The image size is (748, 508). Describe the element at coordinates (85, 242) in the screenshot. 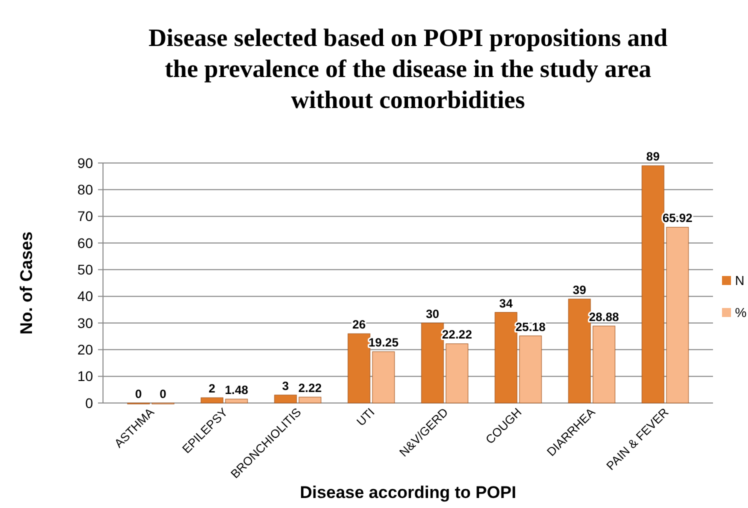

I see `y-tick-label: 60` at that location.